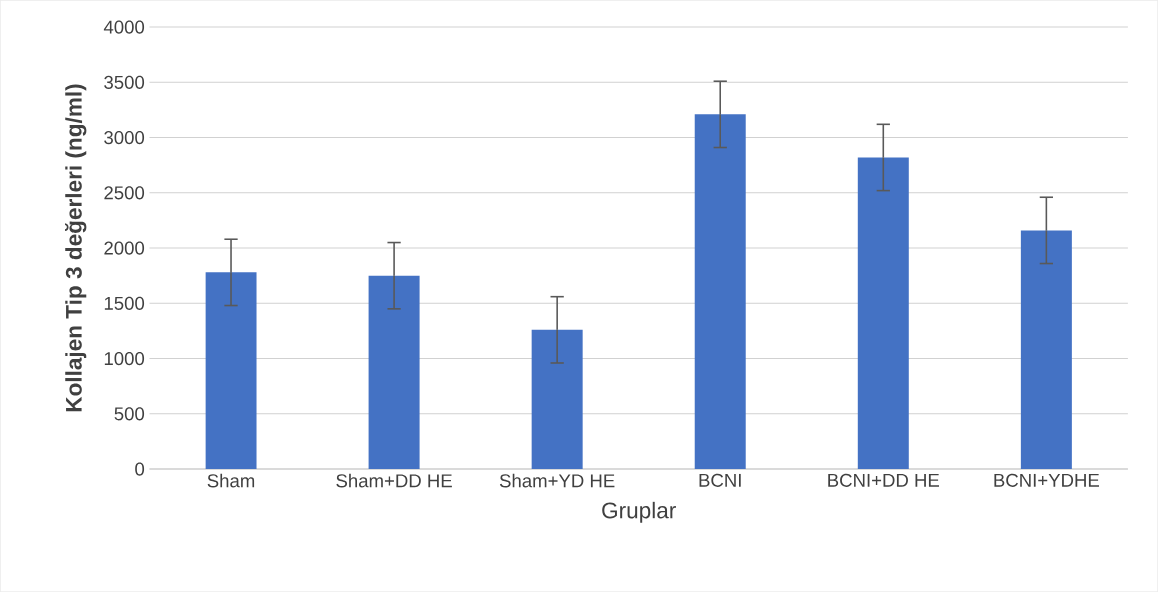 The image size is (1158, 592). I want to click on y-tick-label: 3000, so click(124, 137).